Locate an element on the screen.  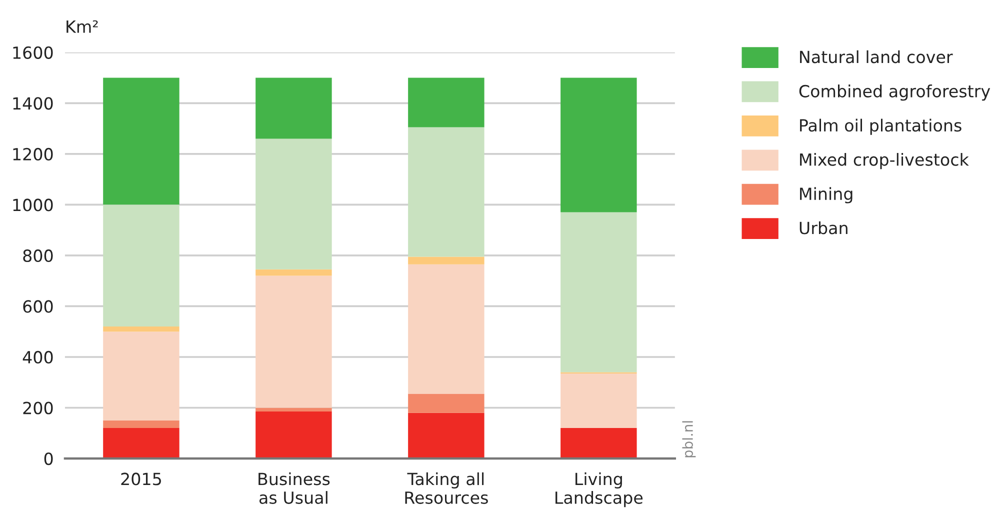
y-tick-label: 1200 is located at coordinates (33, 154).